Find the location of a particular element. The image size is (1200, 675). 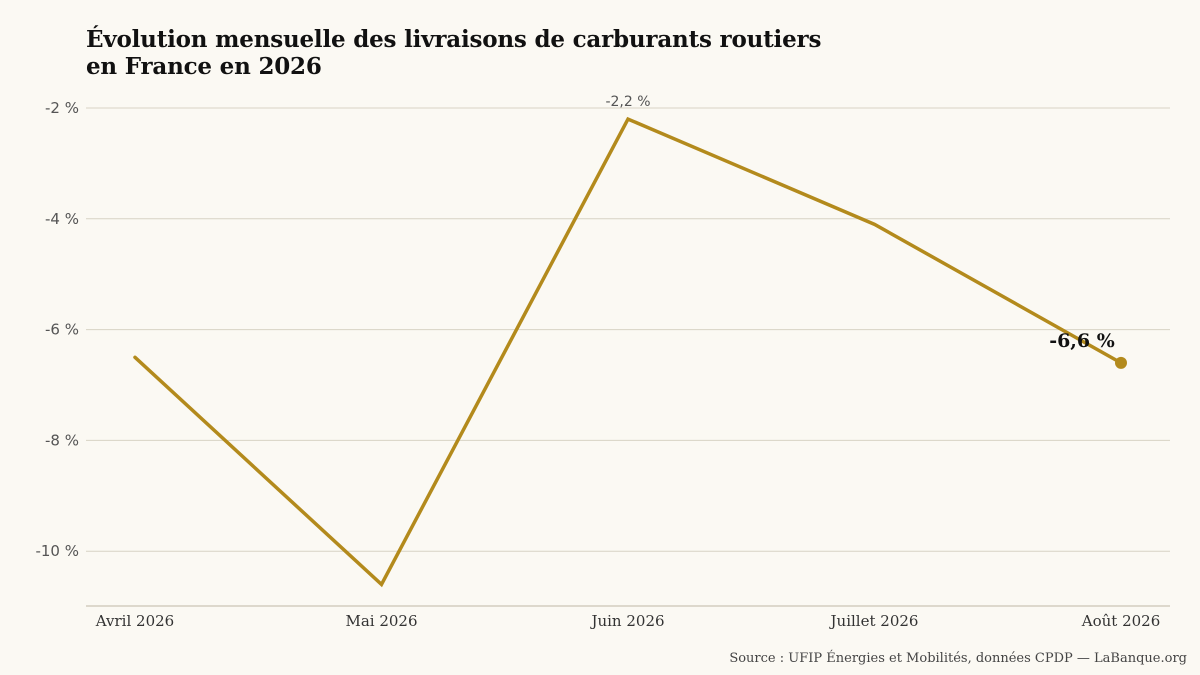

x-tick-label: Août 2026 is located at coordinates (1121, 621).